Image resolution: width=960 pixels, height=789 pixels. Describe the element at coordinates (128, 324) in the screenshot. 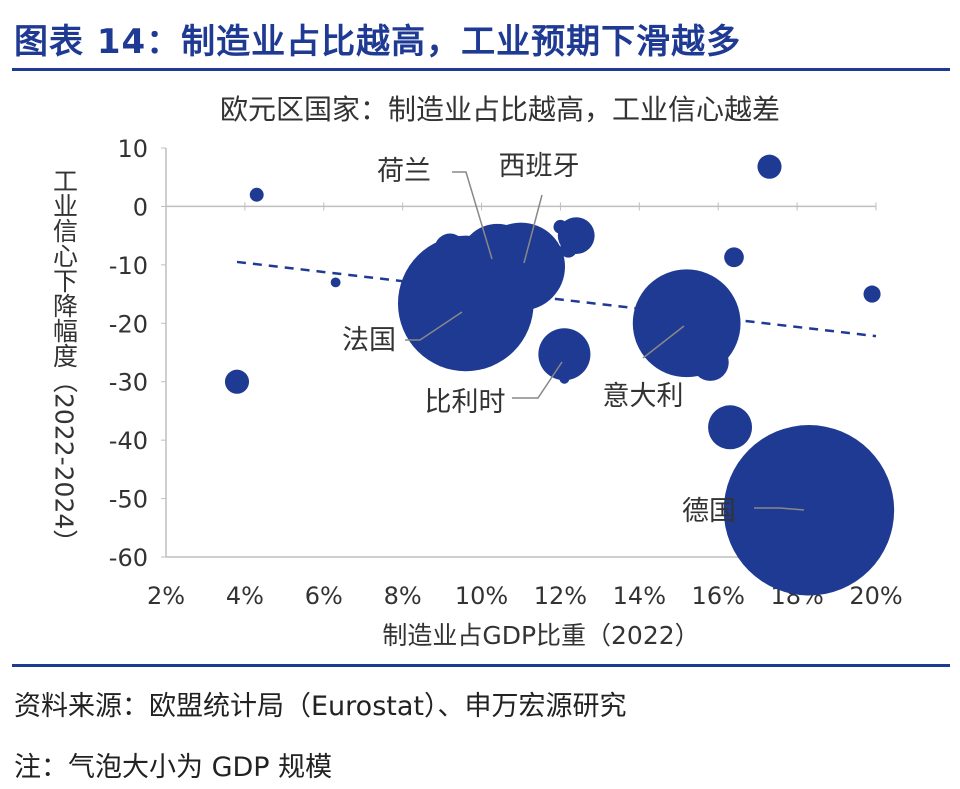

I see `y-tick-label: -20` at that location.